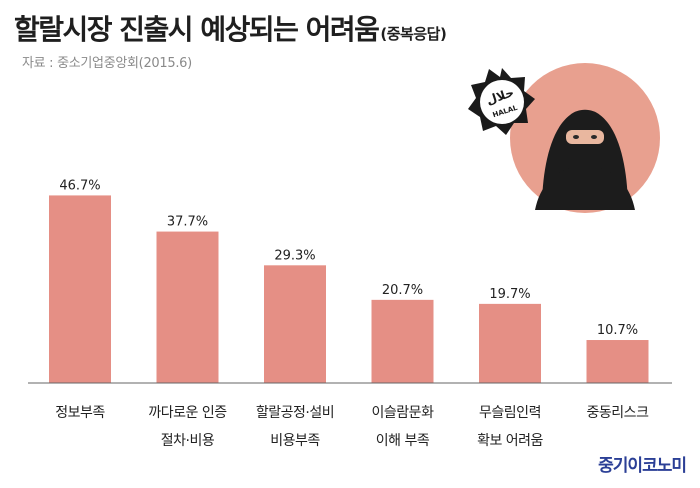 Image resolution: width=700 pixels, height=488 pixels. Describe the element at coordinates (295, 413) in the screenshot. I see `category-label-3-line-1: 할랄공정·설비` at that location.